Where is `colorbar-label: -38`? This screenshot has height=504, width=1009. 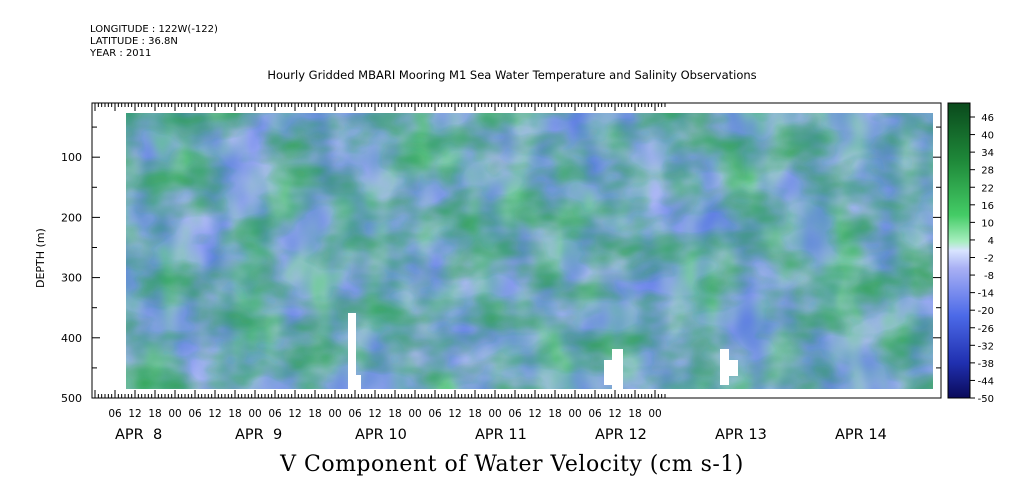
colorbar-label: -38 is located at coordinates (986, 364).